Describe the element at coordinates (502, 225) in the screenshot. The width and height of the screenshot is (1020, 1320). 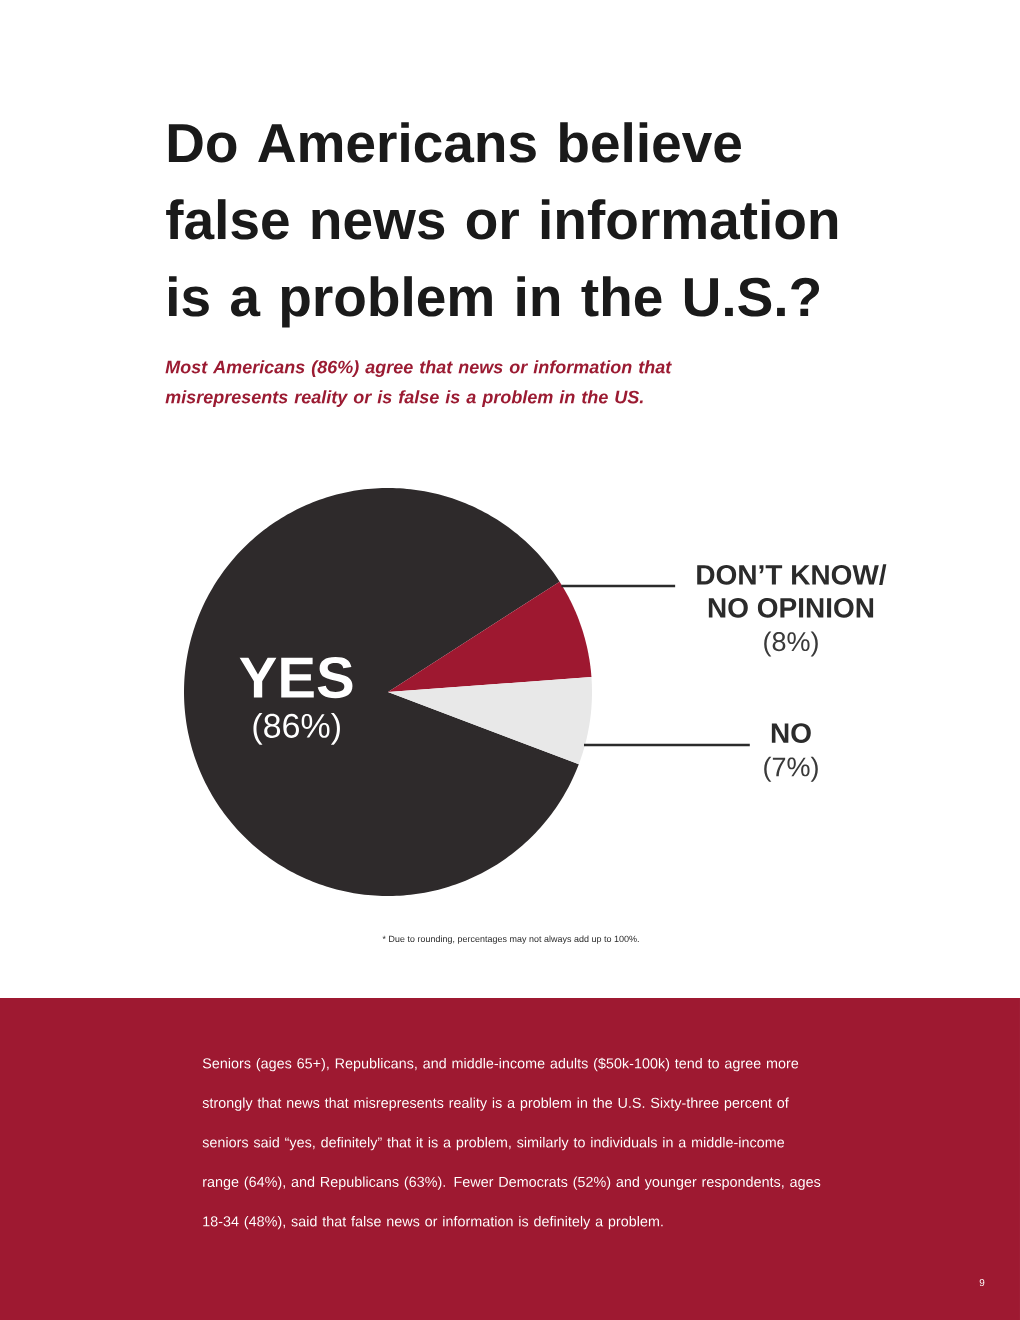
I see `chart-title: Do Americans believe false news or information is a problem in the U.S.?` at that location.